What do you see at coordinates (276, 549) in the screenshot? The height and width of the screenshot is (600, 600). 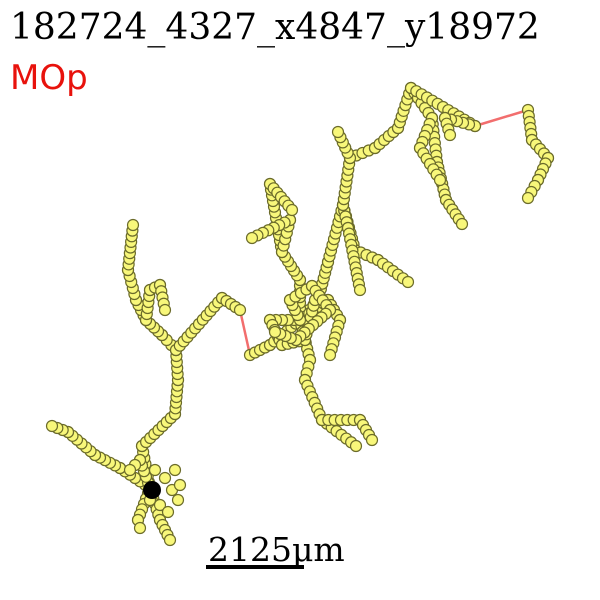 I see `scalebar-label: 2125μm` at bounding box center [276, 549].